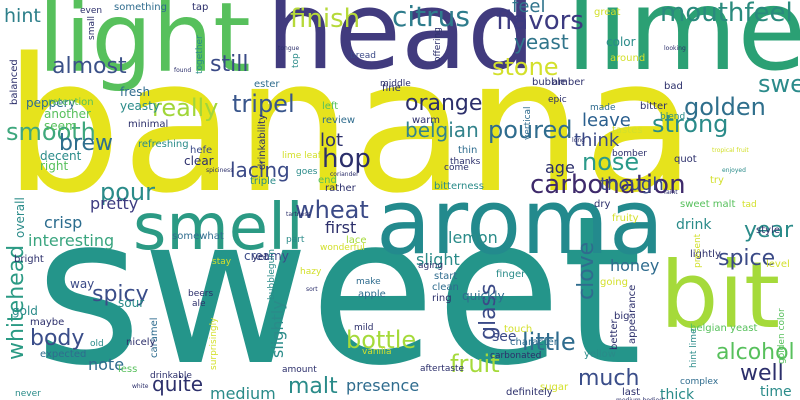 The image size is (800, 400). I want to click on word-spice: spice, so click(747, 258).